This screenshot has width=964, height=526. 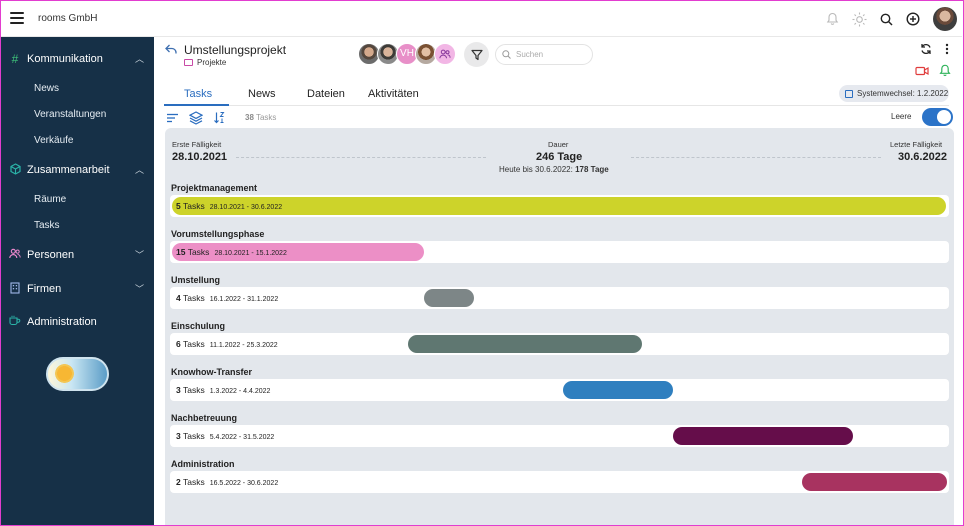 What do you see at coordinates (945, 19) in the screenshot?
I see `user-avatar` at bounding box center [945, 19].